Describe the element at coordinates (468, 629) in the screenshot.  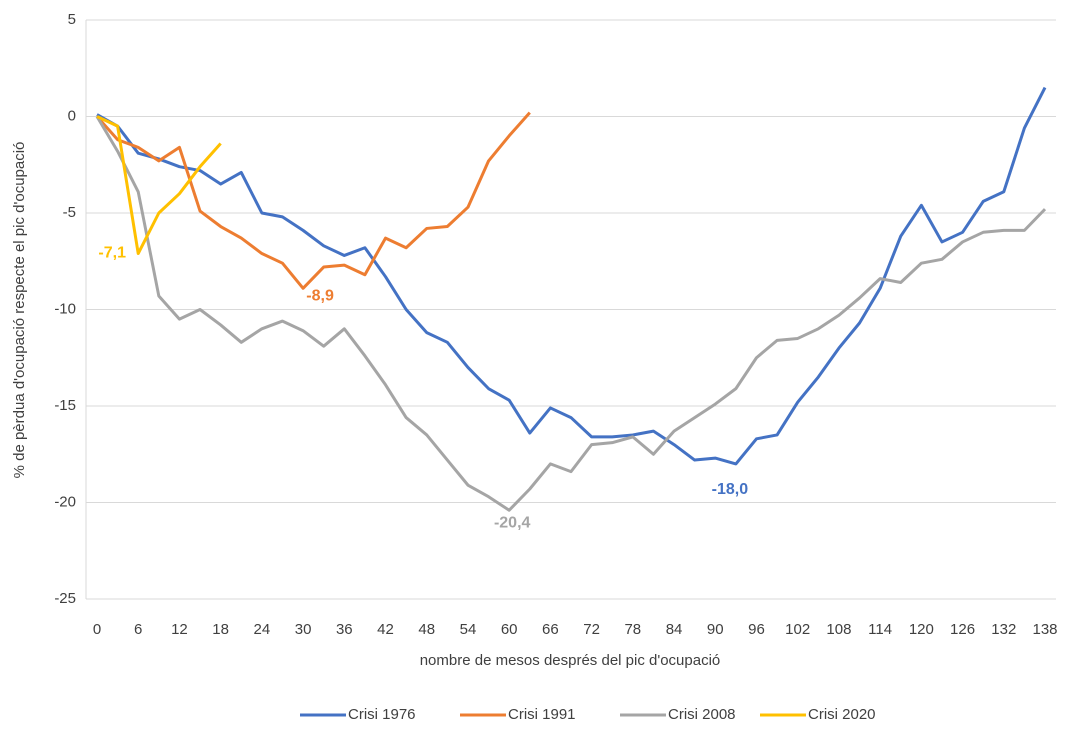
I see `x-tick-label: 54` at that location.